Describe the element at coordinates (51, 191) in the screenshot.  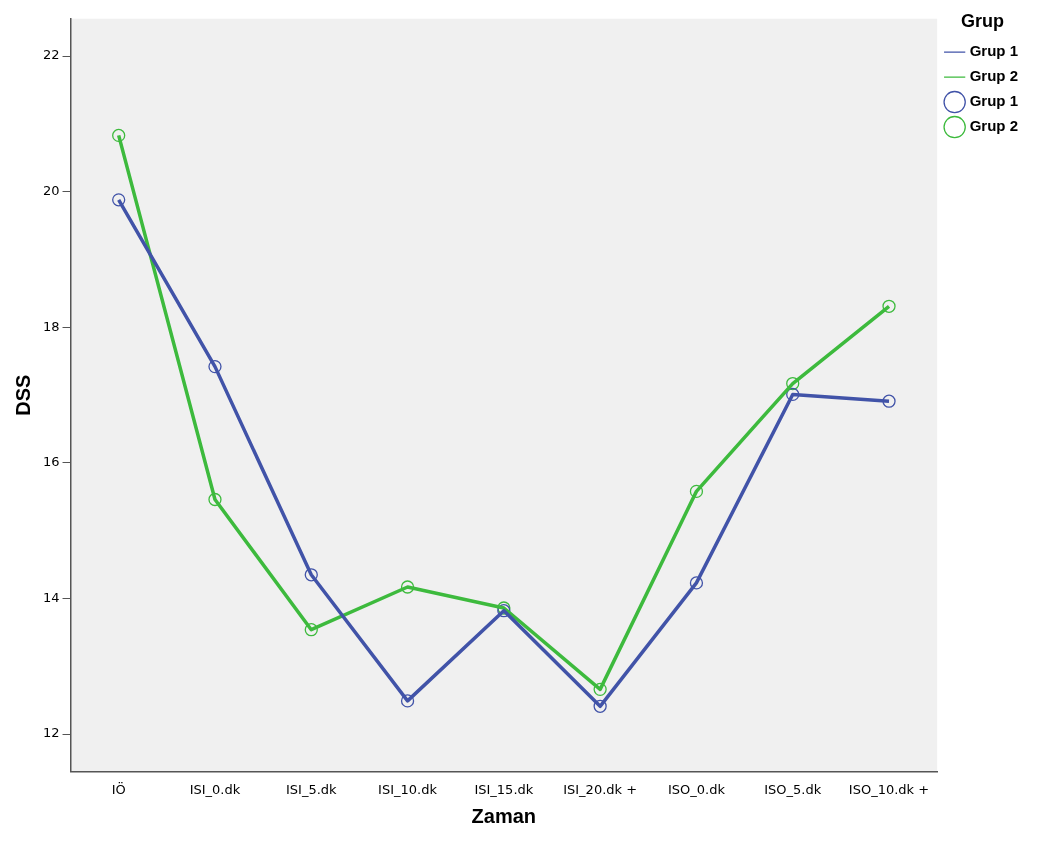
I see `y-tick-label: 20` at that location.